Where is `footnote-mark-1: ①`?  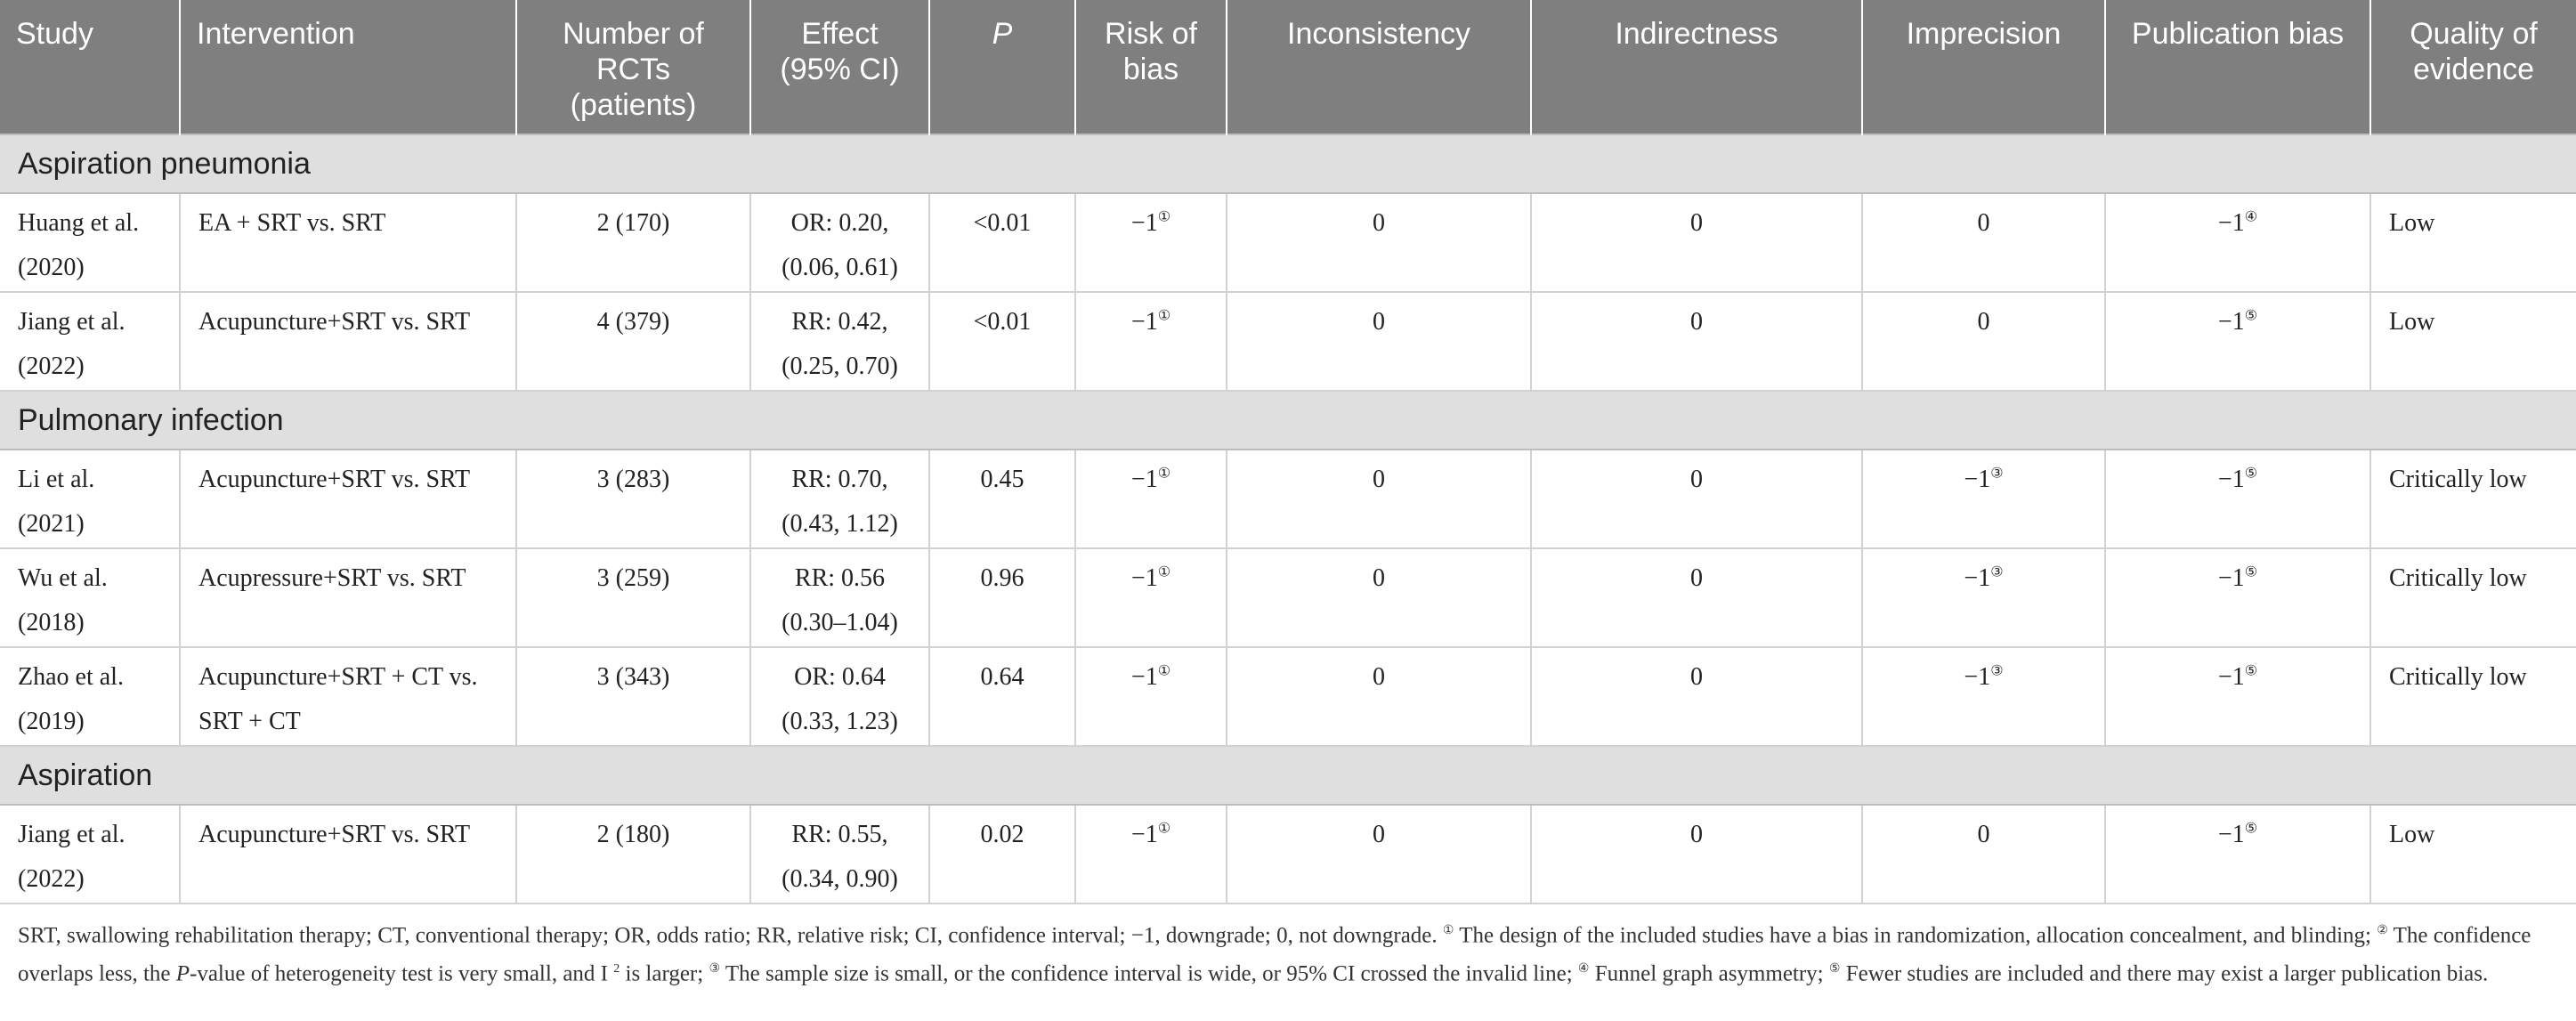 footnote-mark-1: ① is located at coordinates (1448, 930).